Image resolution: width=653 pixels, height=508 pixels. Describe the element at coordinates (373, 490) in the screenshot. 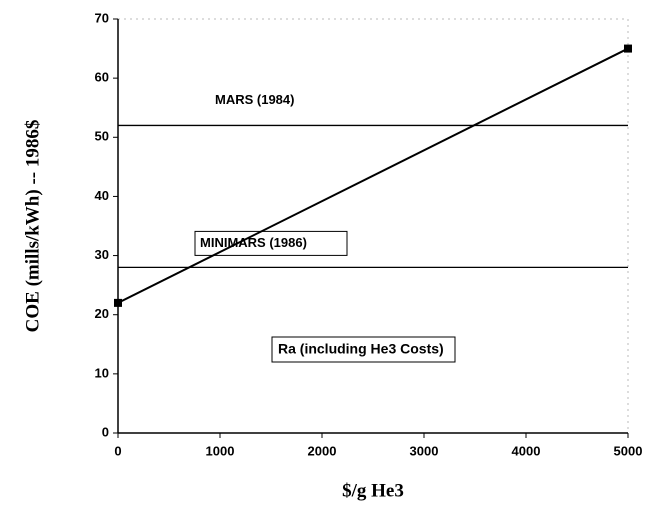

I see `x-axis-label: $/g He3` at that location.